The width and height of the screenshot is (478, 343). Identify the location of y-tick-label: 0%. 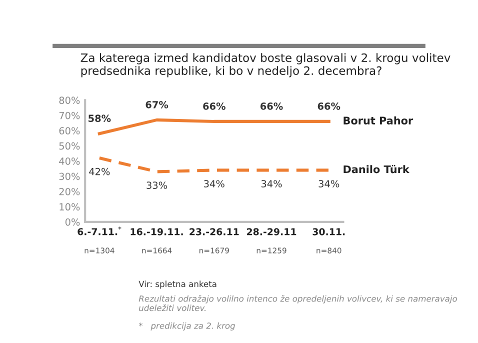
(72, 222).